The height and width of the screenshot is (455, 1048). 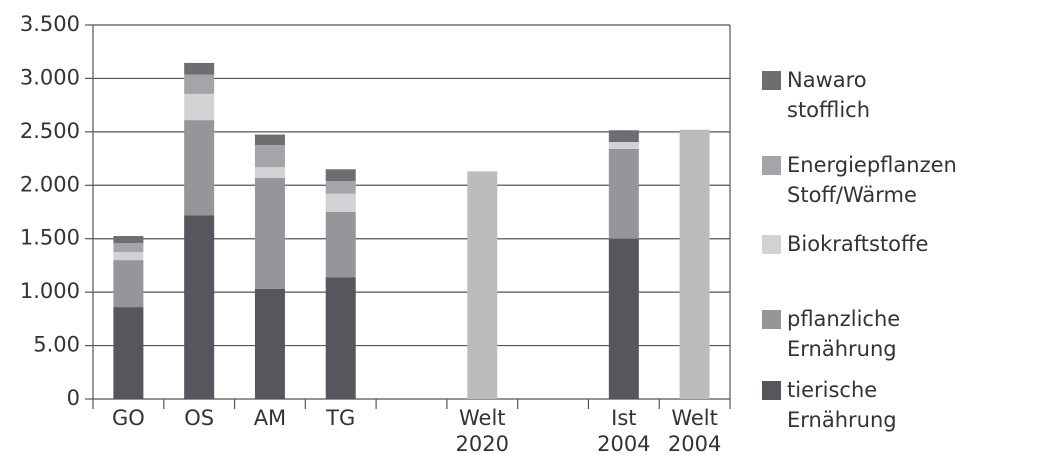 I want to click on legend-label: pflanzliche Ernährung, so click(x=843, y=334).